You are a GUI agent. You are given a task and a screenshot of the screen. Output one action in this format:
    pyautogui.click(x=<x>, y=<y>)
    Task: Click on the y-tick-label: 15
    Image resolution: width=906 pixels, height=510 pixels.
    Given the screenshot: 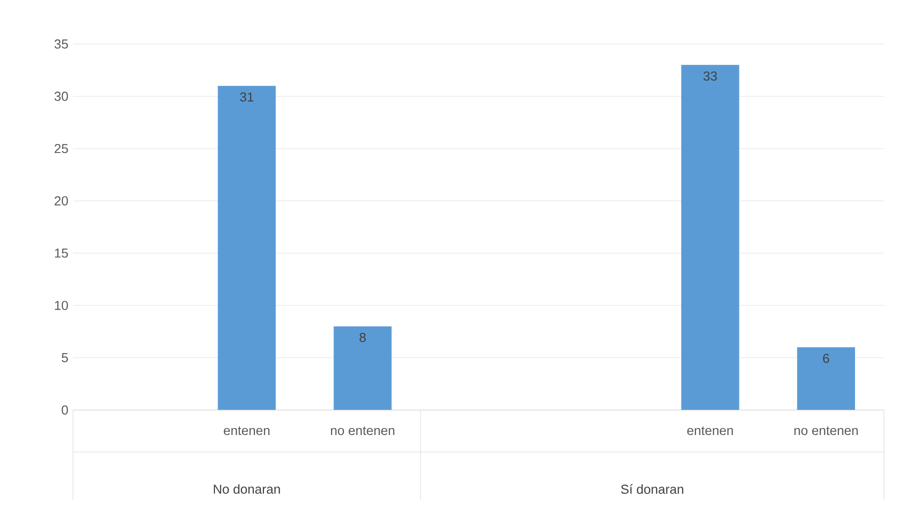 What is the action you would take?
    pyautogui.click(x=61, y=253)
    